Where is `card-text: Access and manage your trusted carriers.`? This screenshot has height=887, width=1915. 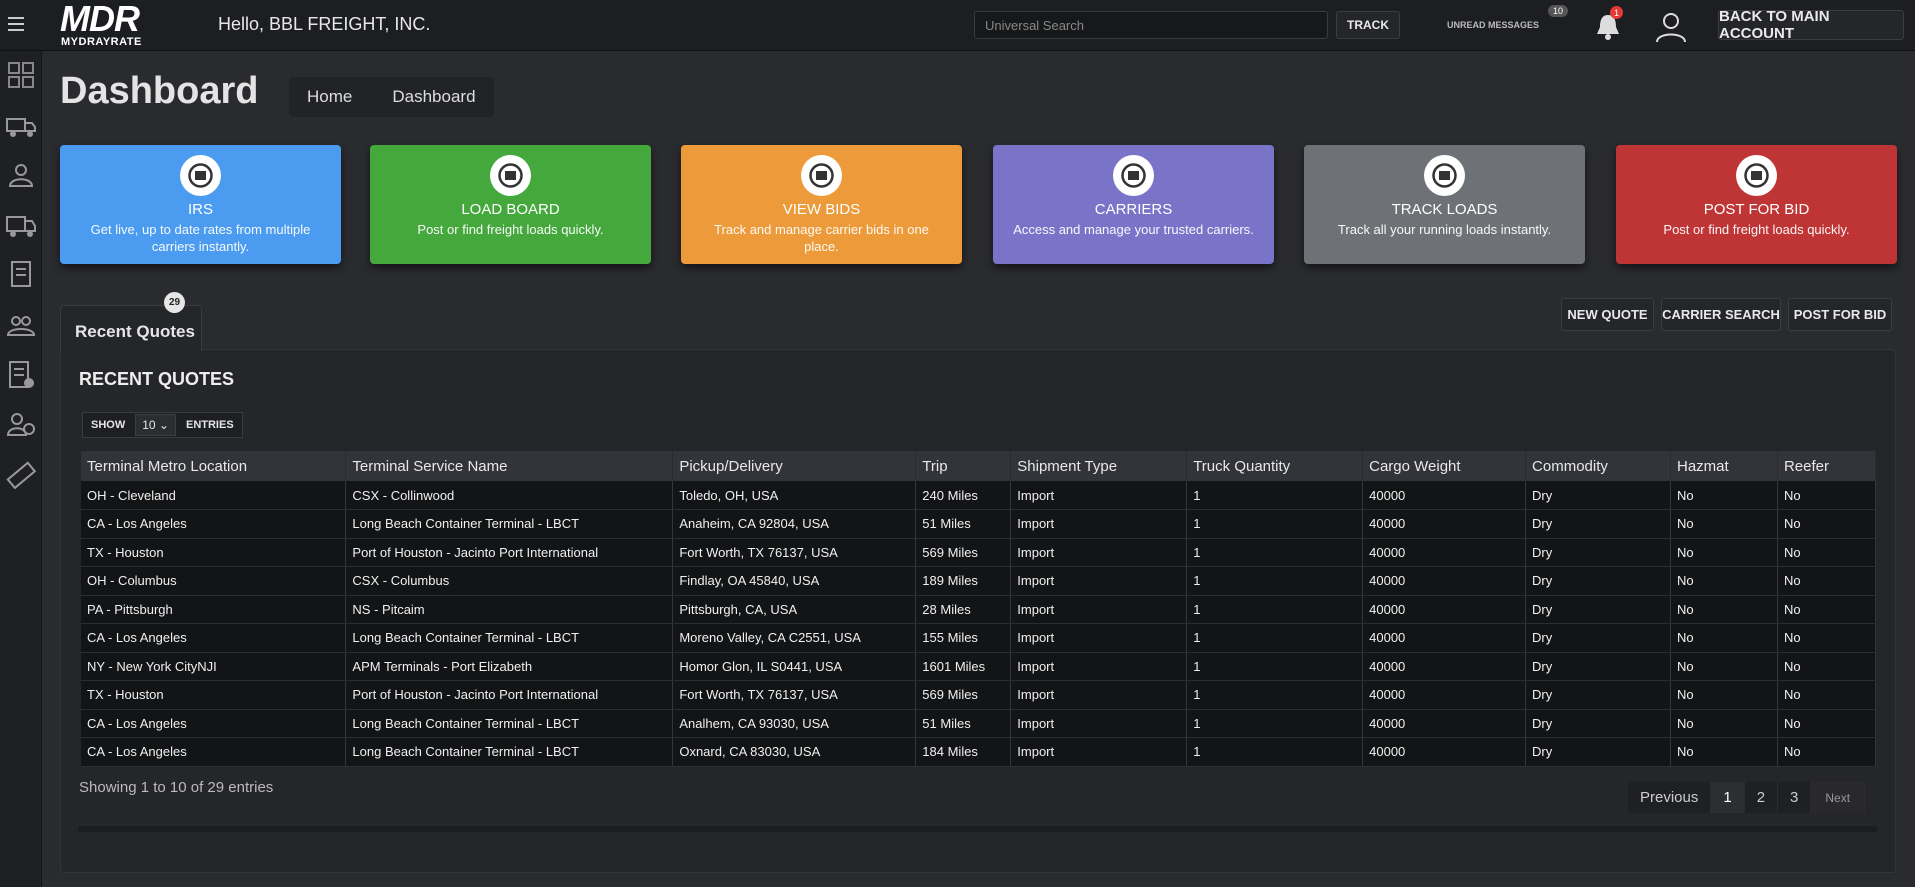
card-text: Access and manage your trusted carriers. is located at coordinates (1133, 229).